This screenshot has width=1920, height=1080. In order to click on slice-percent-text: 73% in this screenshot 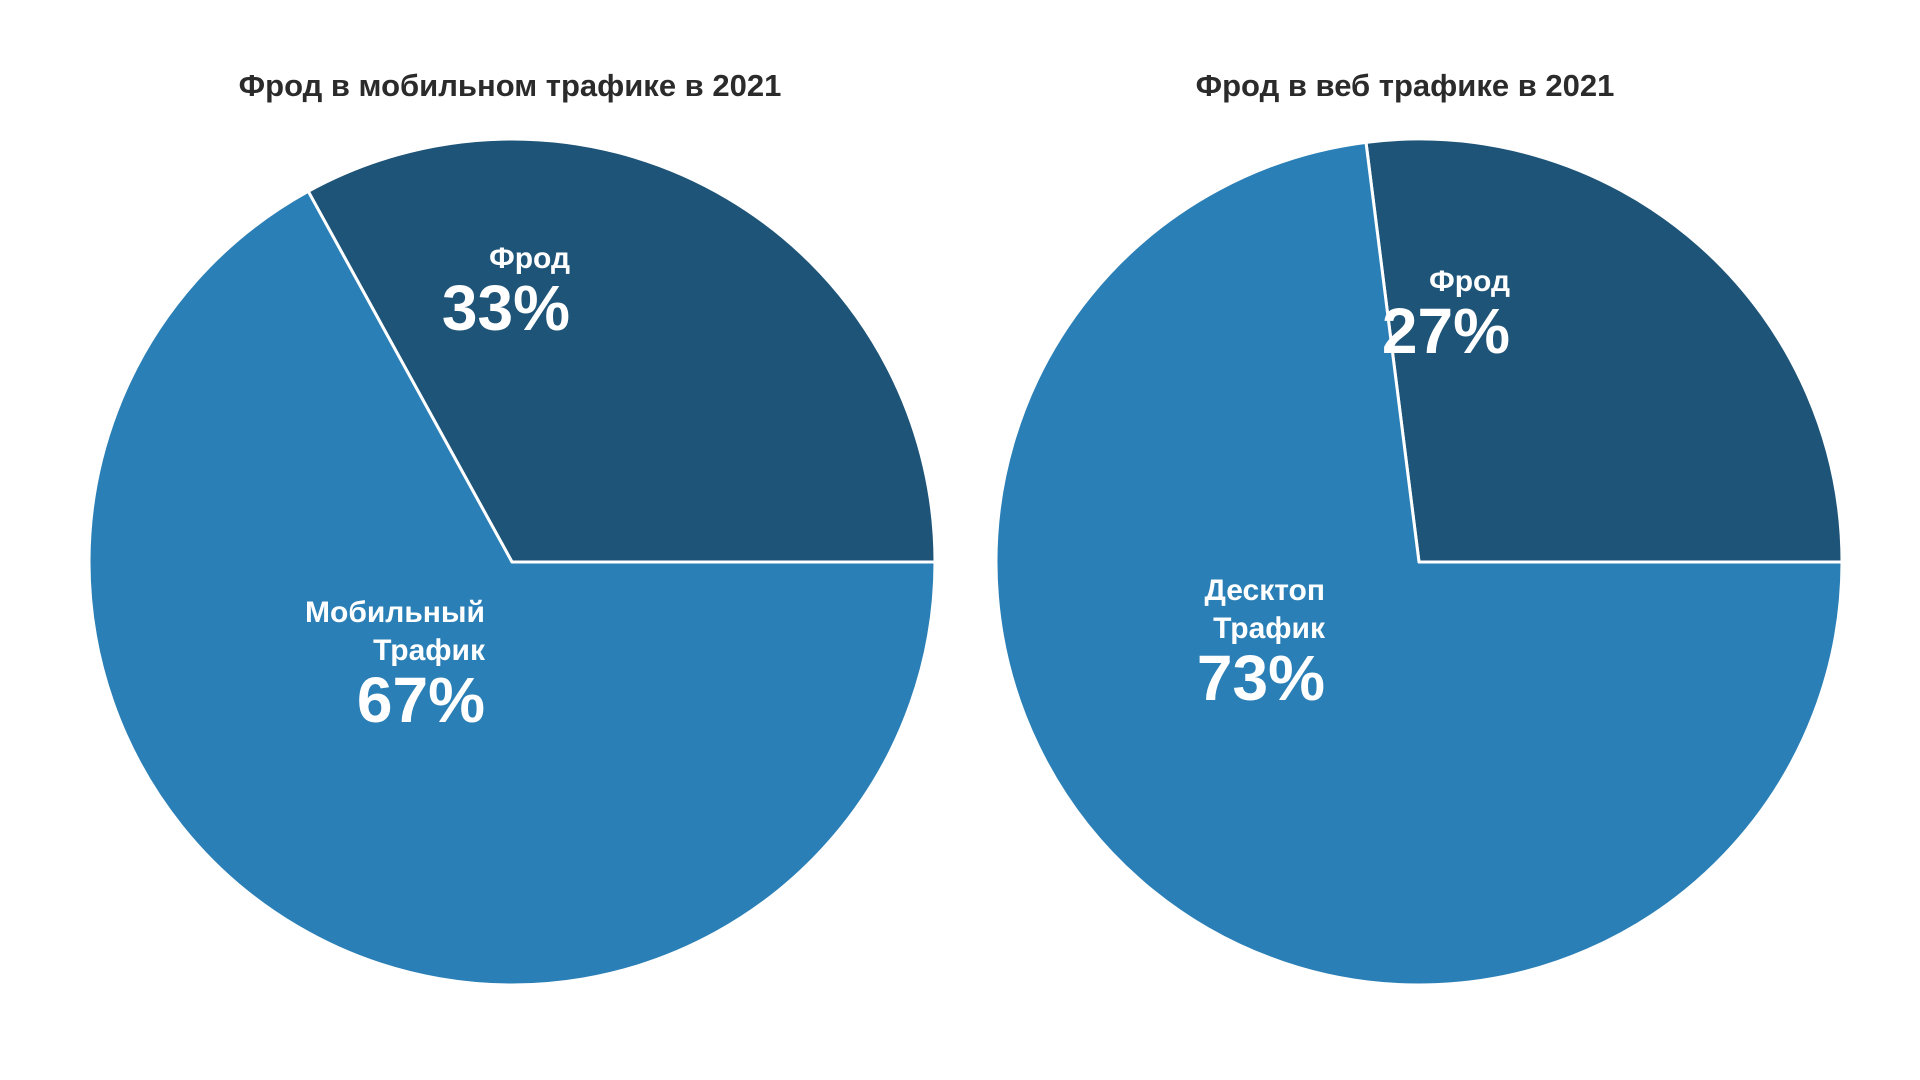, I will do `click(1261, 678)`.